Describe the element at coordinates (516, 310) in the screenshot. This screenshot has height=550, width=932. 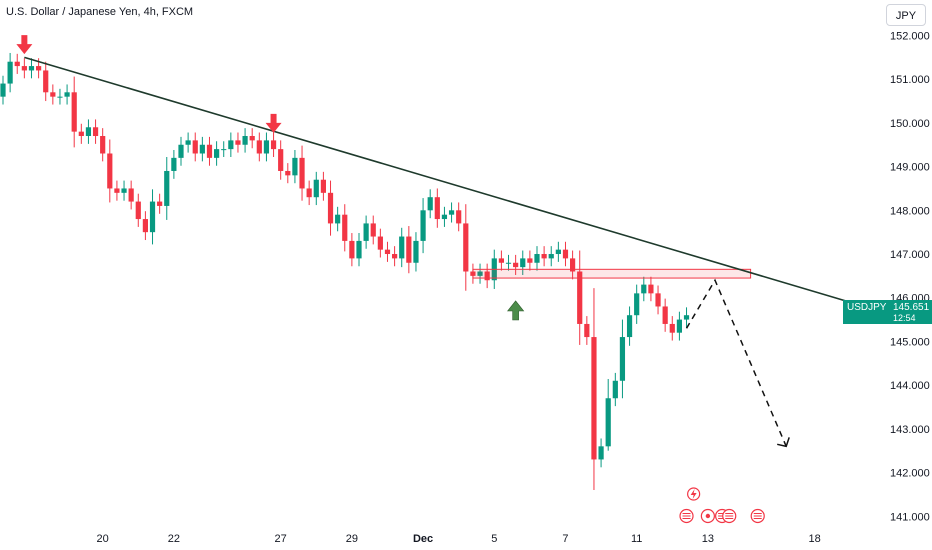
I see `arrow-up-icon` at that location.